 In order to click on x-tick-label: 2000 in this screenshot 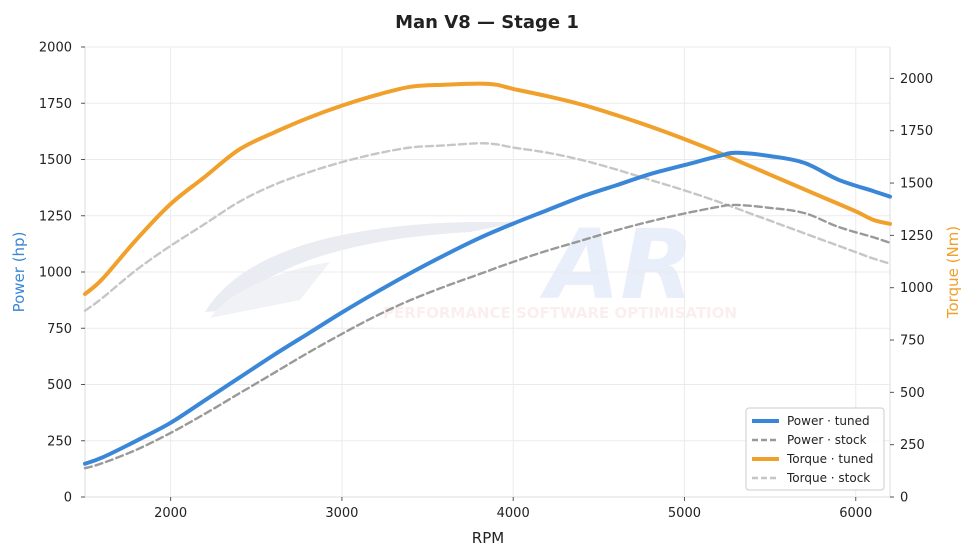, I will do `click(170, 513)`.